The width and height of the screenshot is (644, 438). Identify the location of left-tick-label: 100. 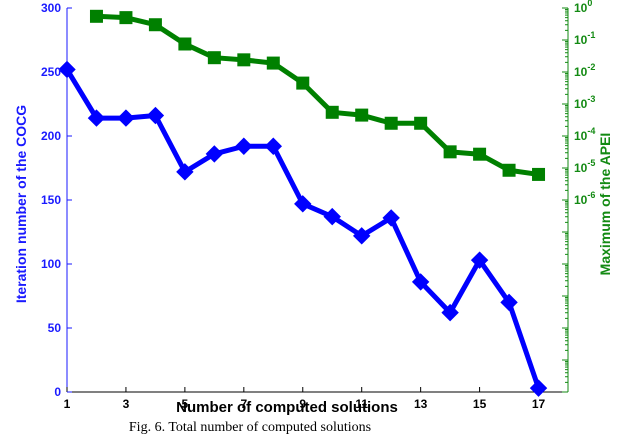
(51, 264).